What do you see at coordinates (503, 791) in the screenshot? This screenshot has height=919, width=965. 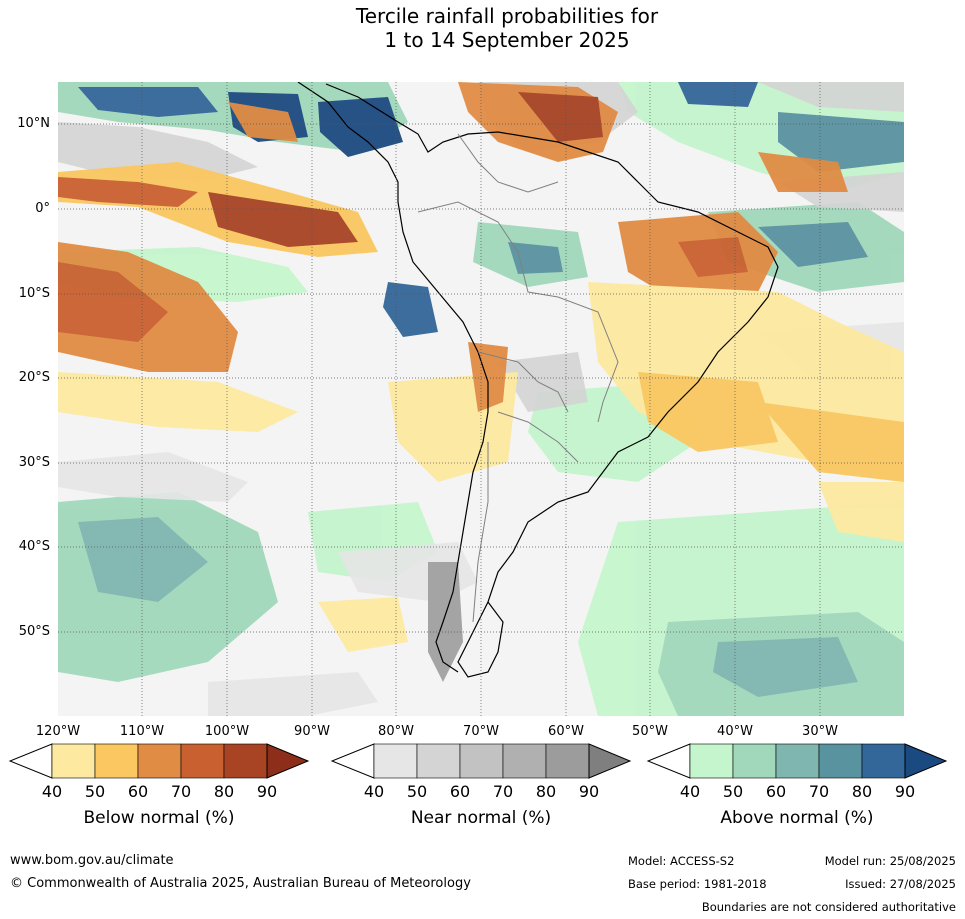 I see `cb-near-tick-70: 70` at bounding box center [503, 791].